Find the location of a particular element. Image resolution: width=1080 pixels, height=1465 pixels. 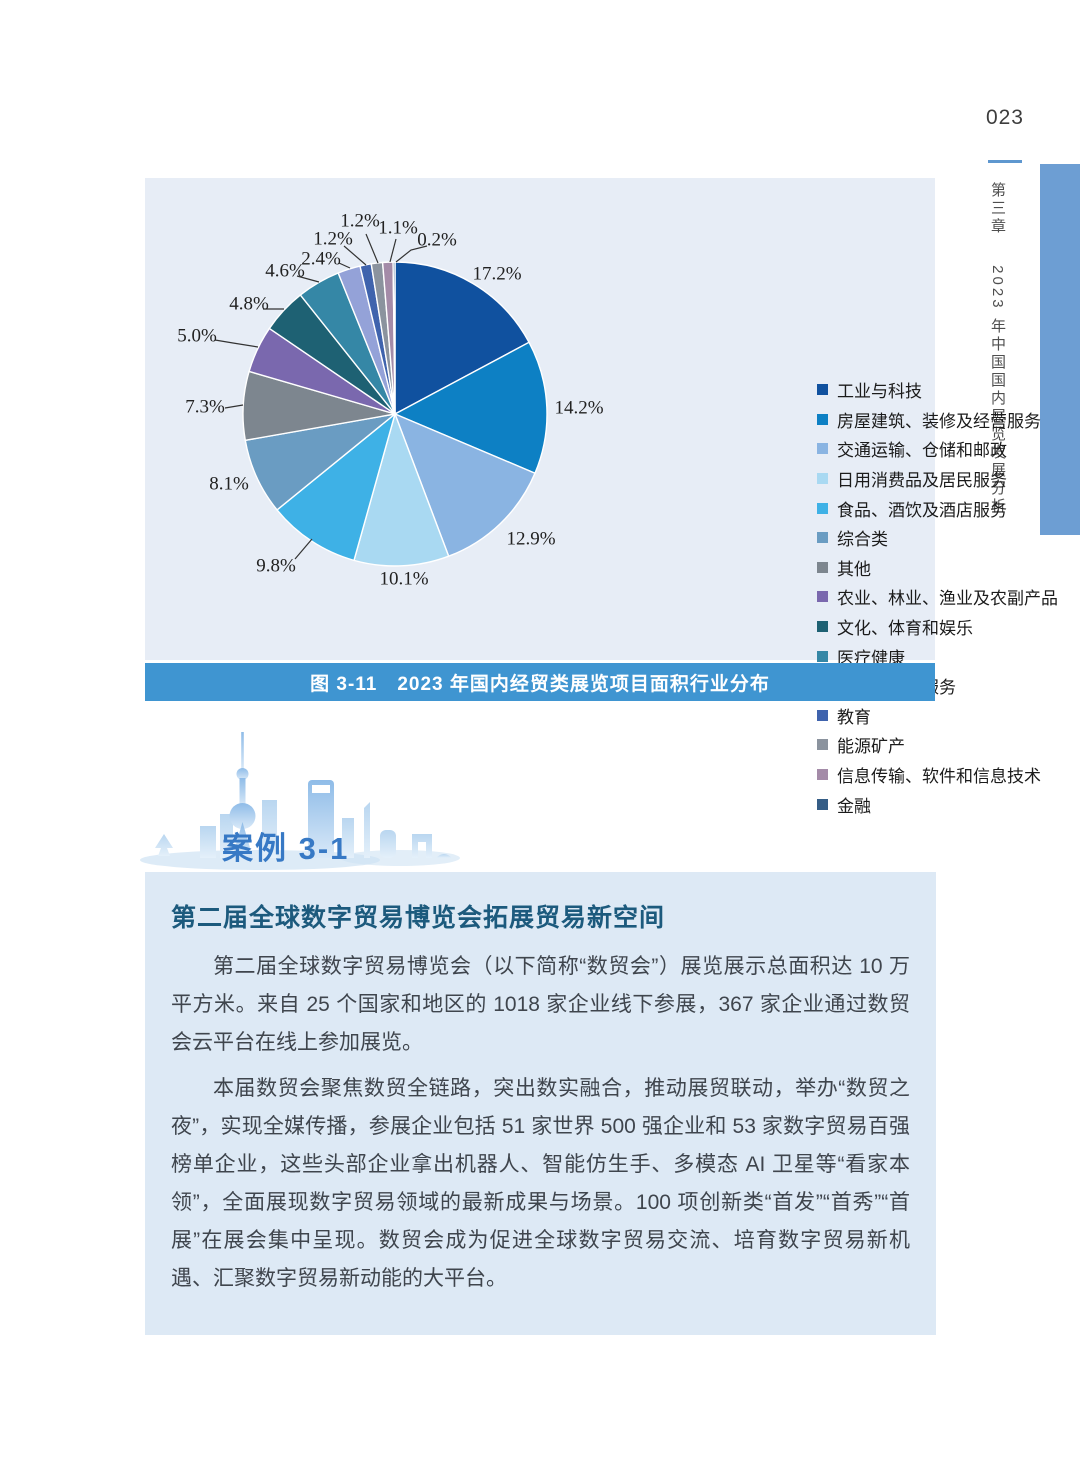

legend-label: 工业与科技 is located at coordinates (879, 392).